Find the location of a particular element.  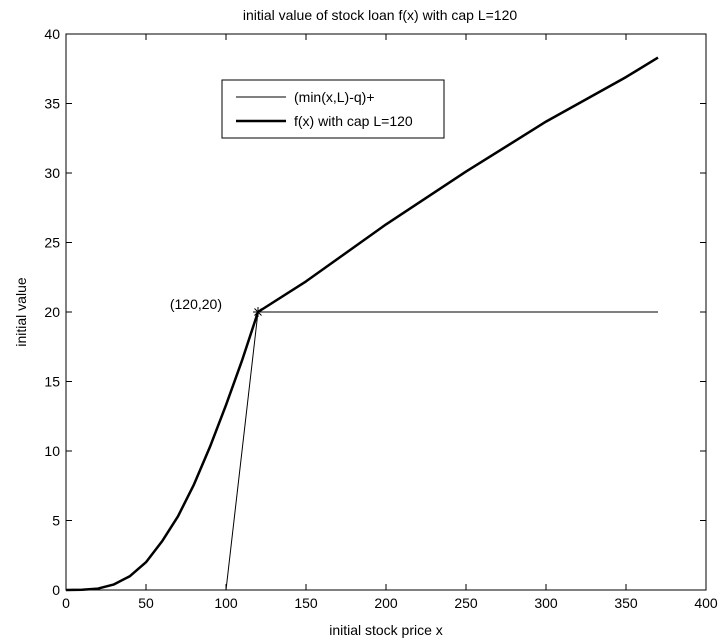

x-tick-label: 150 is located at coordinates (306, 603).